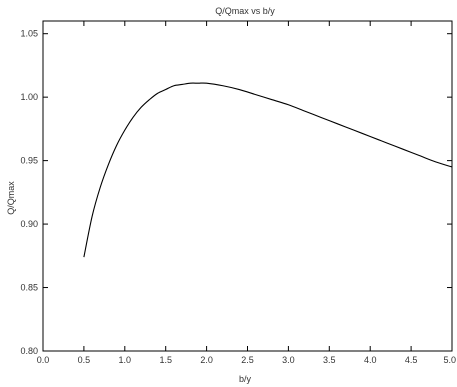  Describe the element at coordinates (245, 11) in the screenshot. I see `chart-title: Q/Qmax vs b/y` at that location.